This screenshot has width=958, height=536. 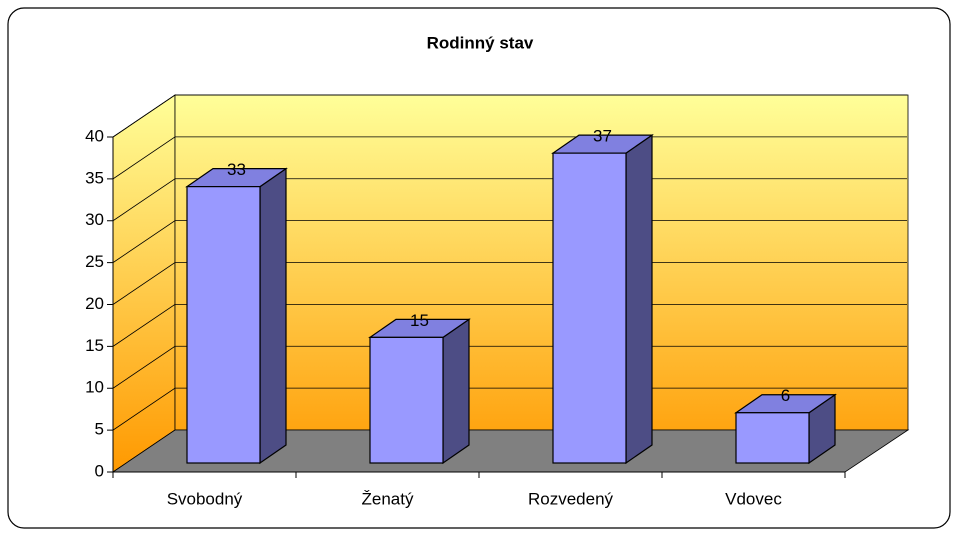 What do you see at coordinates (480, 42) in the screenshot?
I see `chart-title: Rodinný stav` at bounding box center [480, 42].